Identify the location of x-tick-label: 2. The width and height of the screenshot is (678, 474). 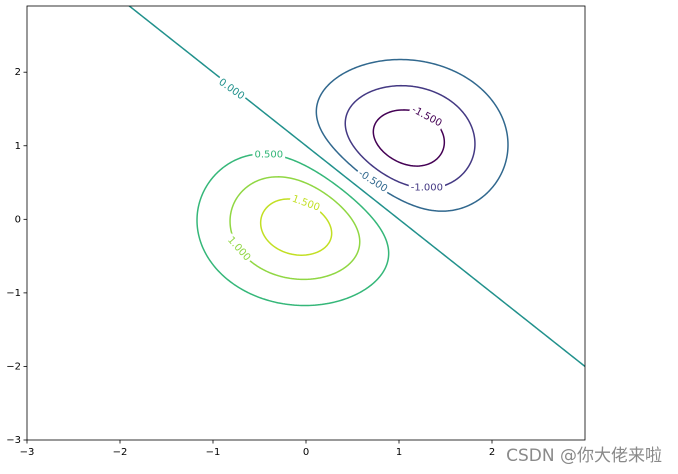
(492, 452).